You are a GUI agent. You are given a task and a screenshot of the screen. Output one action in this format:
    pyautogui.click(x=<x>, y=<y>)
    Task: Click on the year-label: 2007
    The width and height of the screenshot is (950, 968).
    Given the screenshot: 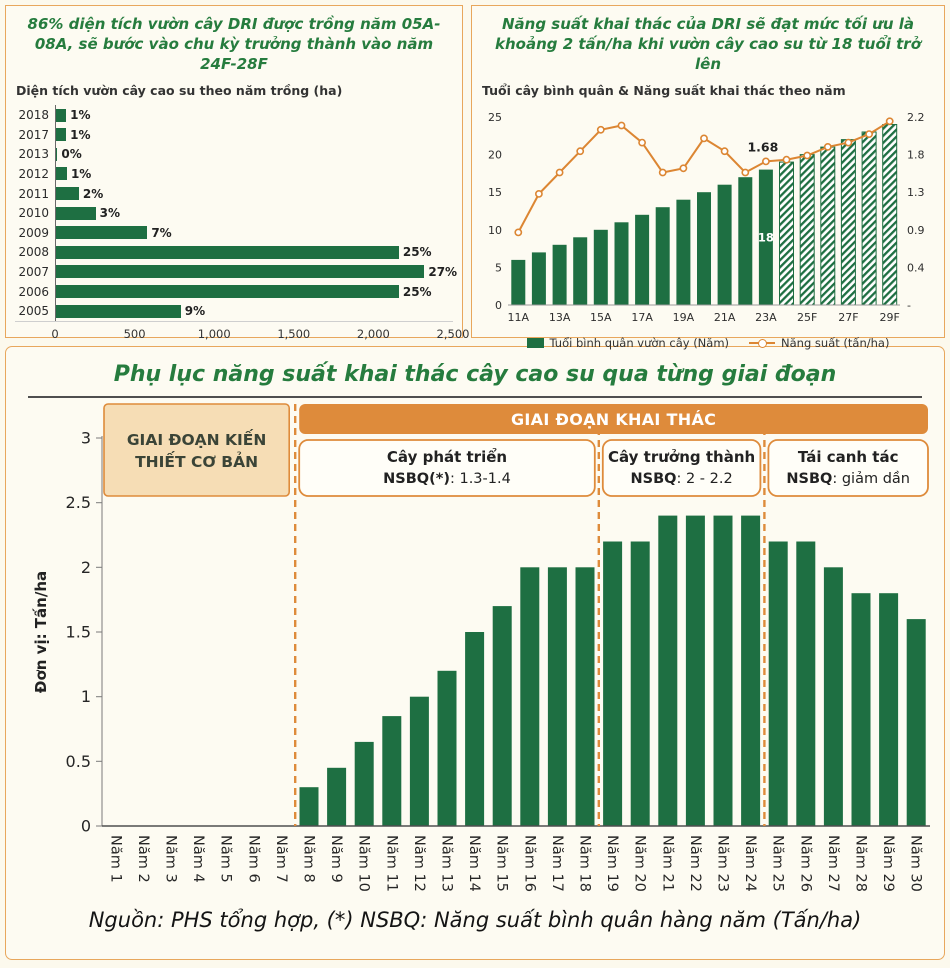 What is the action you would take?
    pyautogui.click(x=33, y=271)
    